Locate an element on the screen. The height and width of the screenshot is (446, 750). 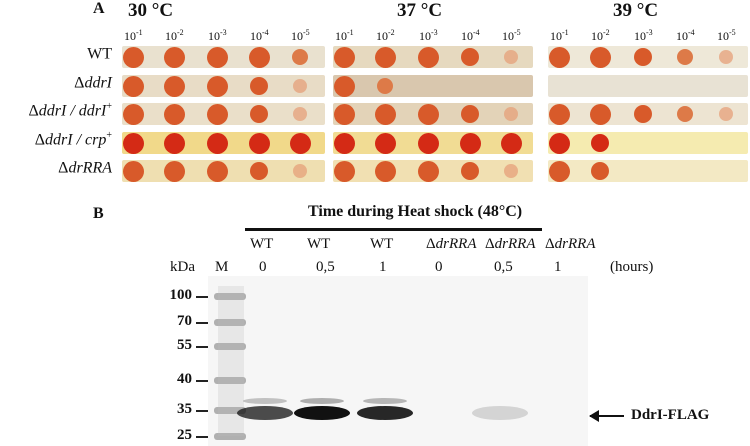
dilution-label-2-2: 10-3 is located at coordinates (643, 36).